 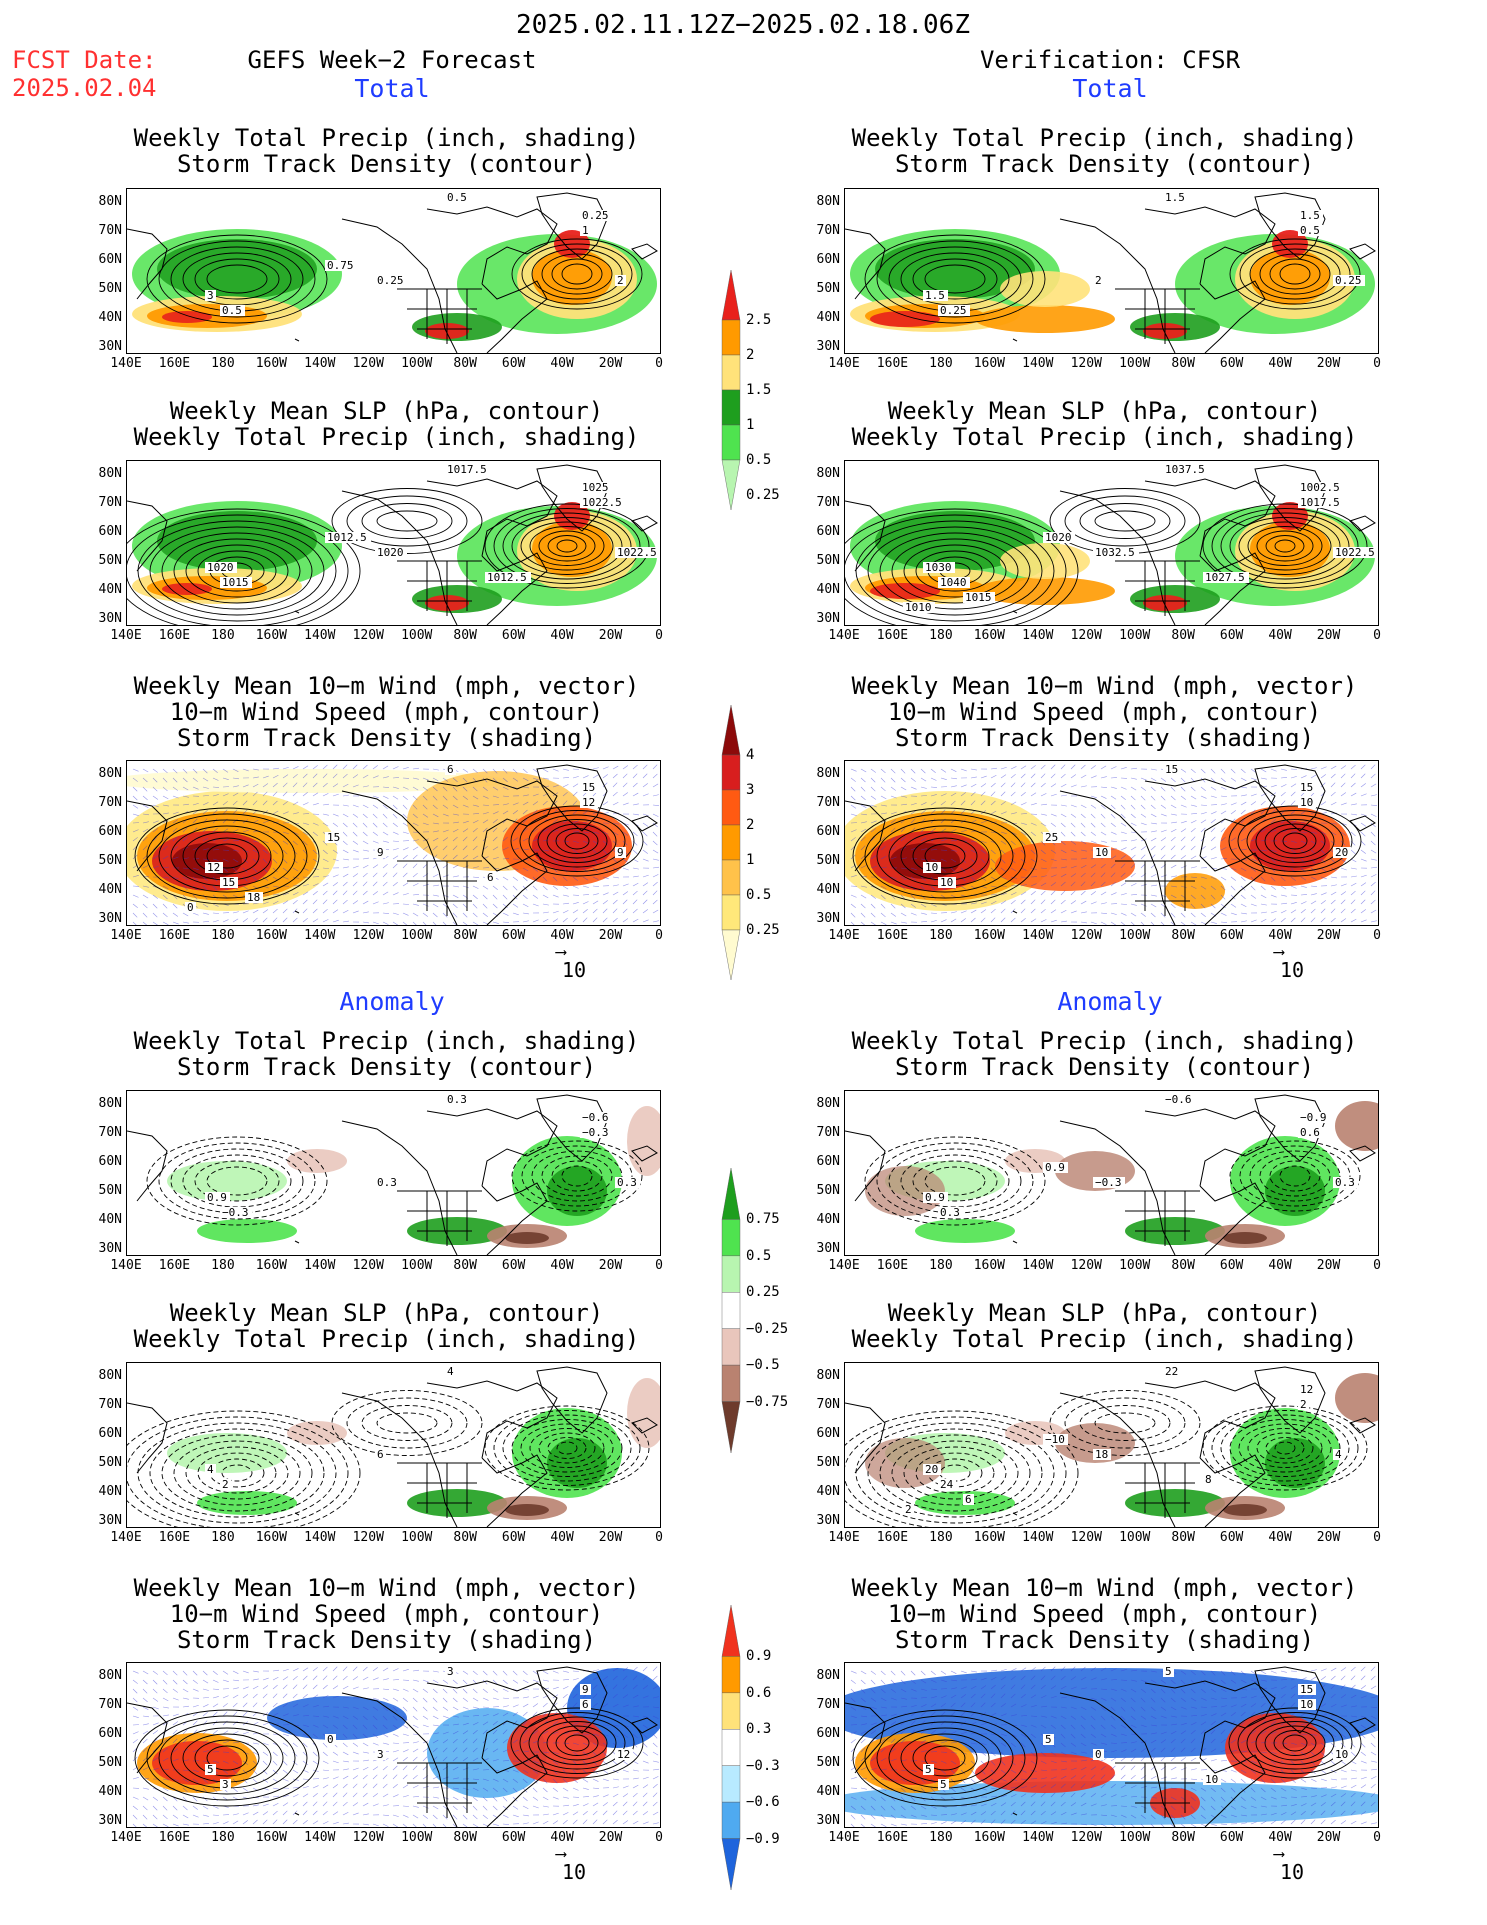 What do you see at coordinates (1292, 970) in the screenshot?
I see `vector-reference-value: 10` at bounding box center [1292, 970].